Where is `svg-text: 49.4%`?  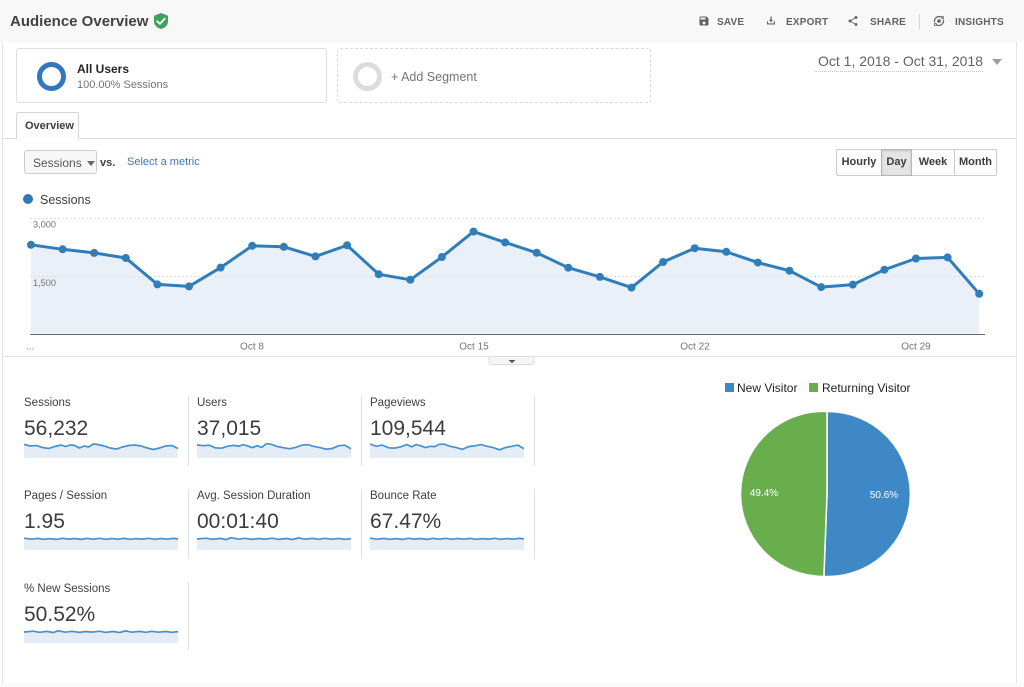
svg-text: 49.4% is located at coordinates (764, 493).